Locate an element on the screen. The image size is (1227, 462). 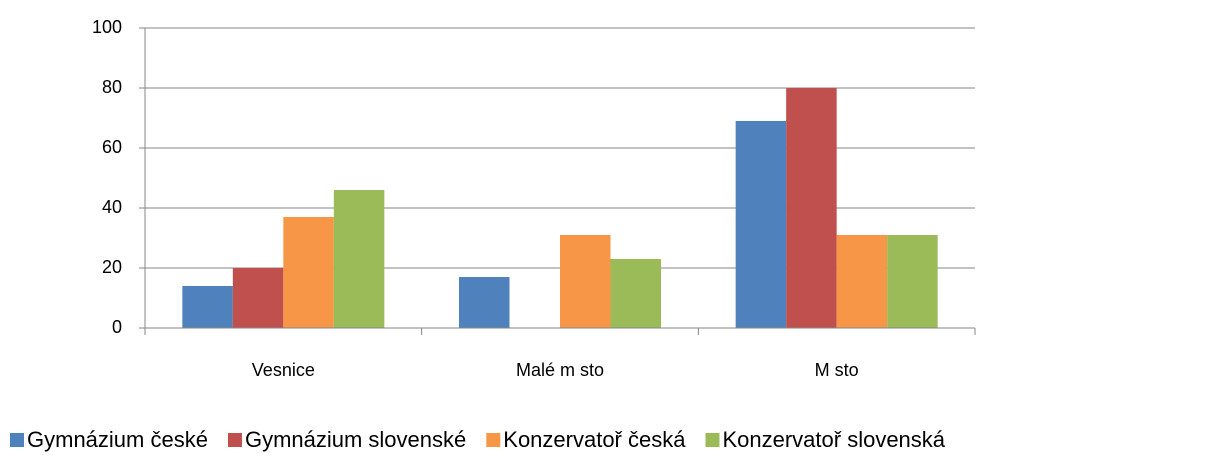
y-tick-label: 100 is located at coordinates (107, 27).